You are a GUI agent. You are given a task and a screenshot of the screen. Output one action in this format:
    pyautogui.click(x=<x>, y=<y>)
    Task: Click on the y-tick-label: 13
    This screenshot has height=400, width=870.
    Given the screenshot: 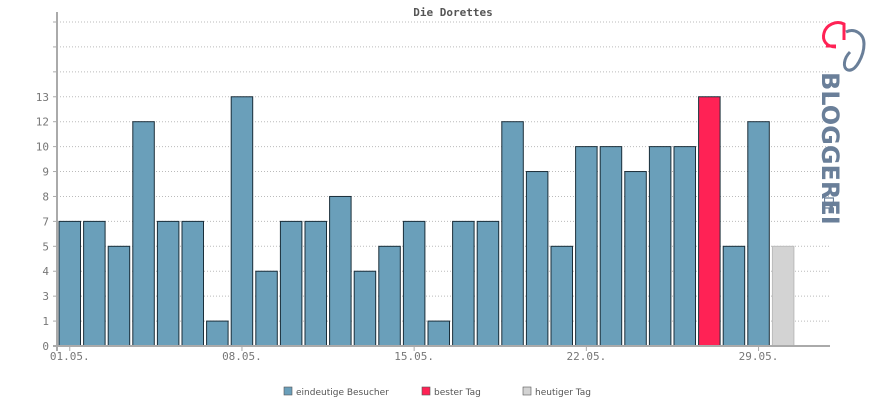 What is the action you would take?
    pyautogui.click(x=42, y=97)
    